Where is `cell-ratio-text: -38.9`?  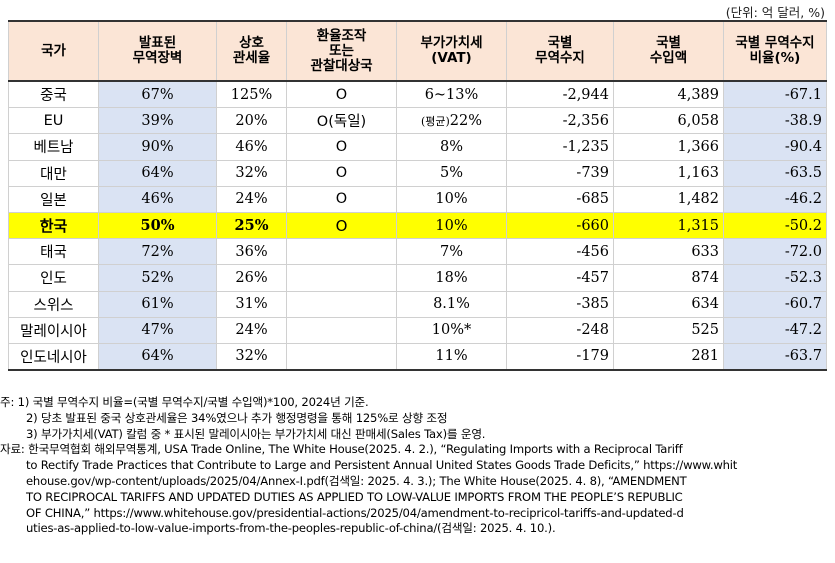
cell-ratio-text: -38.9 is located at coordinates (803, 120).